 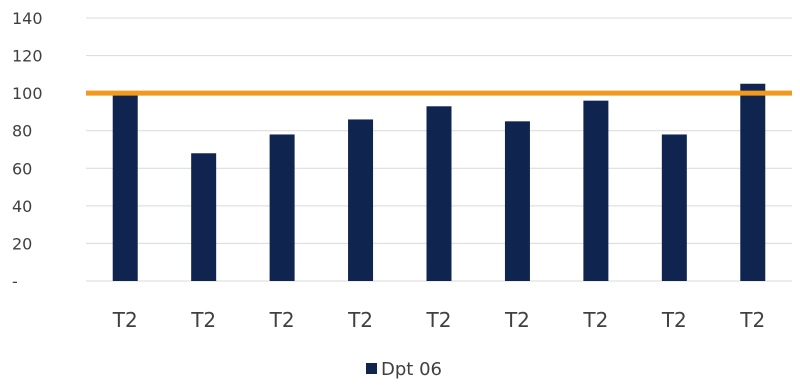 What do you see at coordinates (411, 369) in the screenshot?
I see `legend-label: Dpt 06` at bounding box center [411, 369].